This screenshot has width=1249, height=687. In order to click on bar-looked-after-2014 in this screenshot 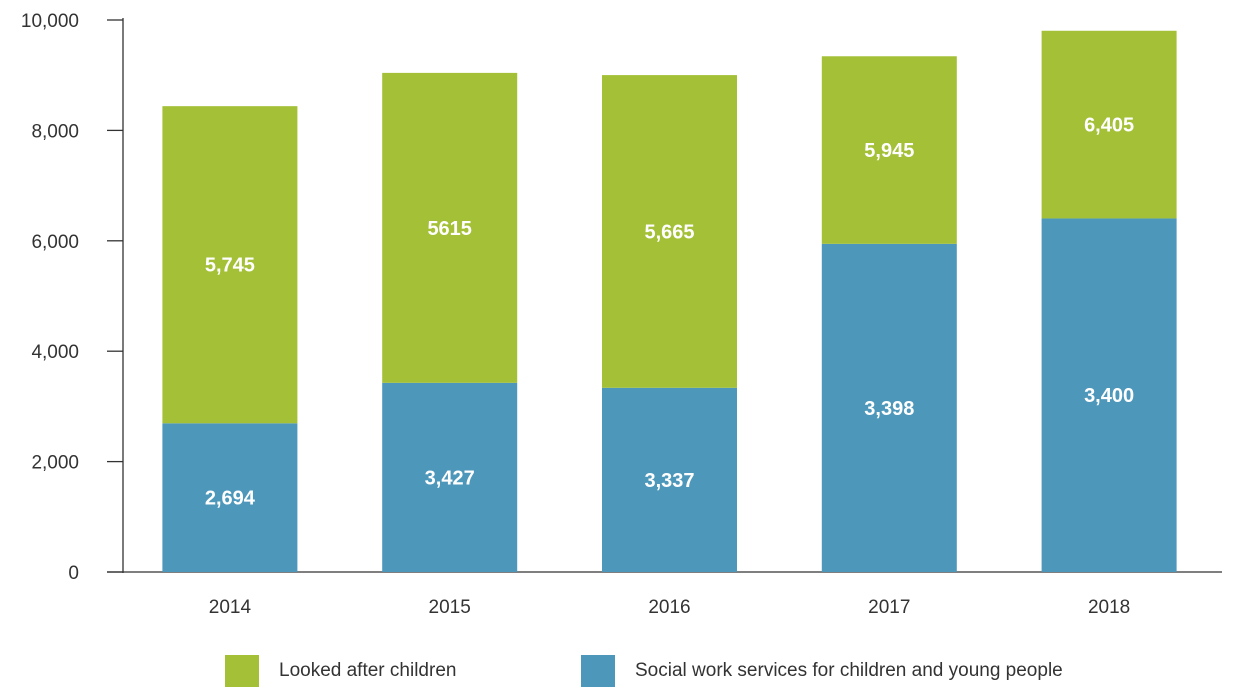, I will do `click(230, 265)`.